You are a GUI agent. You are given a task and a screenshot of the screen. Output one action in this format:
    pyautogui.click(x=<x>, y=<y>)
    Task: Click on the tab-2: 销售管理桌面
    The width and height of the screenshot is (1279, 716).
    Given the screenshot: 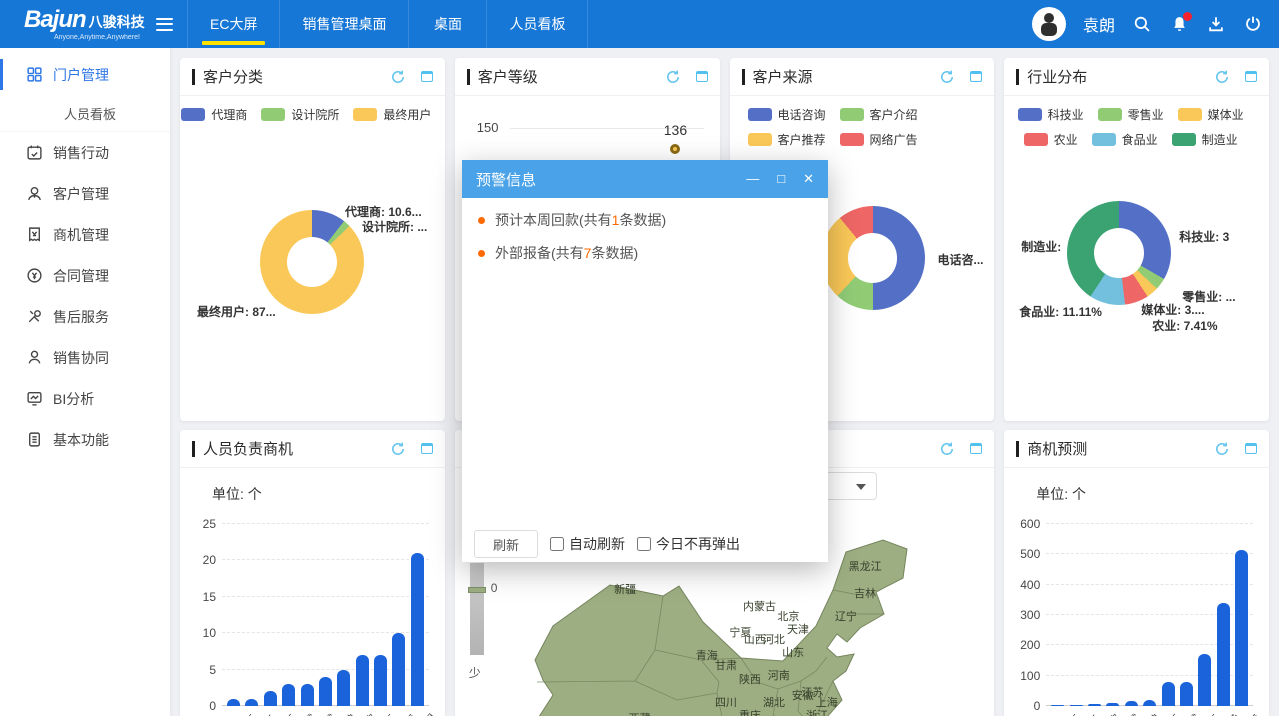 What is the action you would take?
    pyautogui.click(x=343, y=24)
    